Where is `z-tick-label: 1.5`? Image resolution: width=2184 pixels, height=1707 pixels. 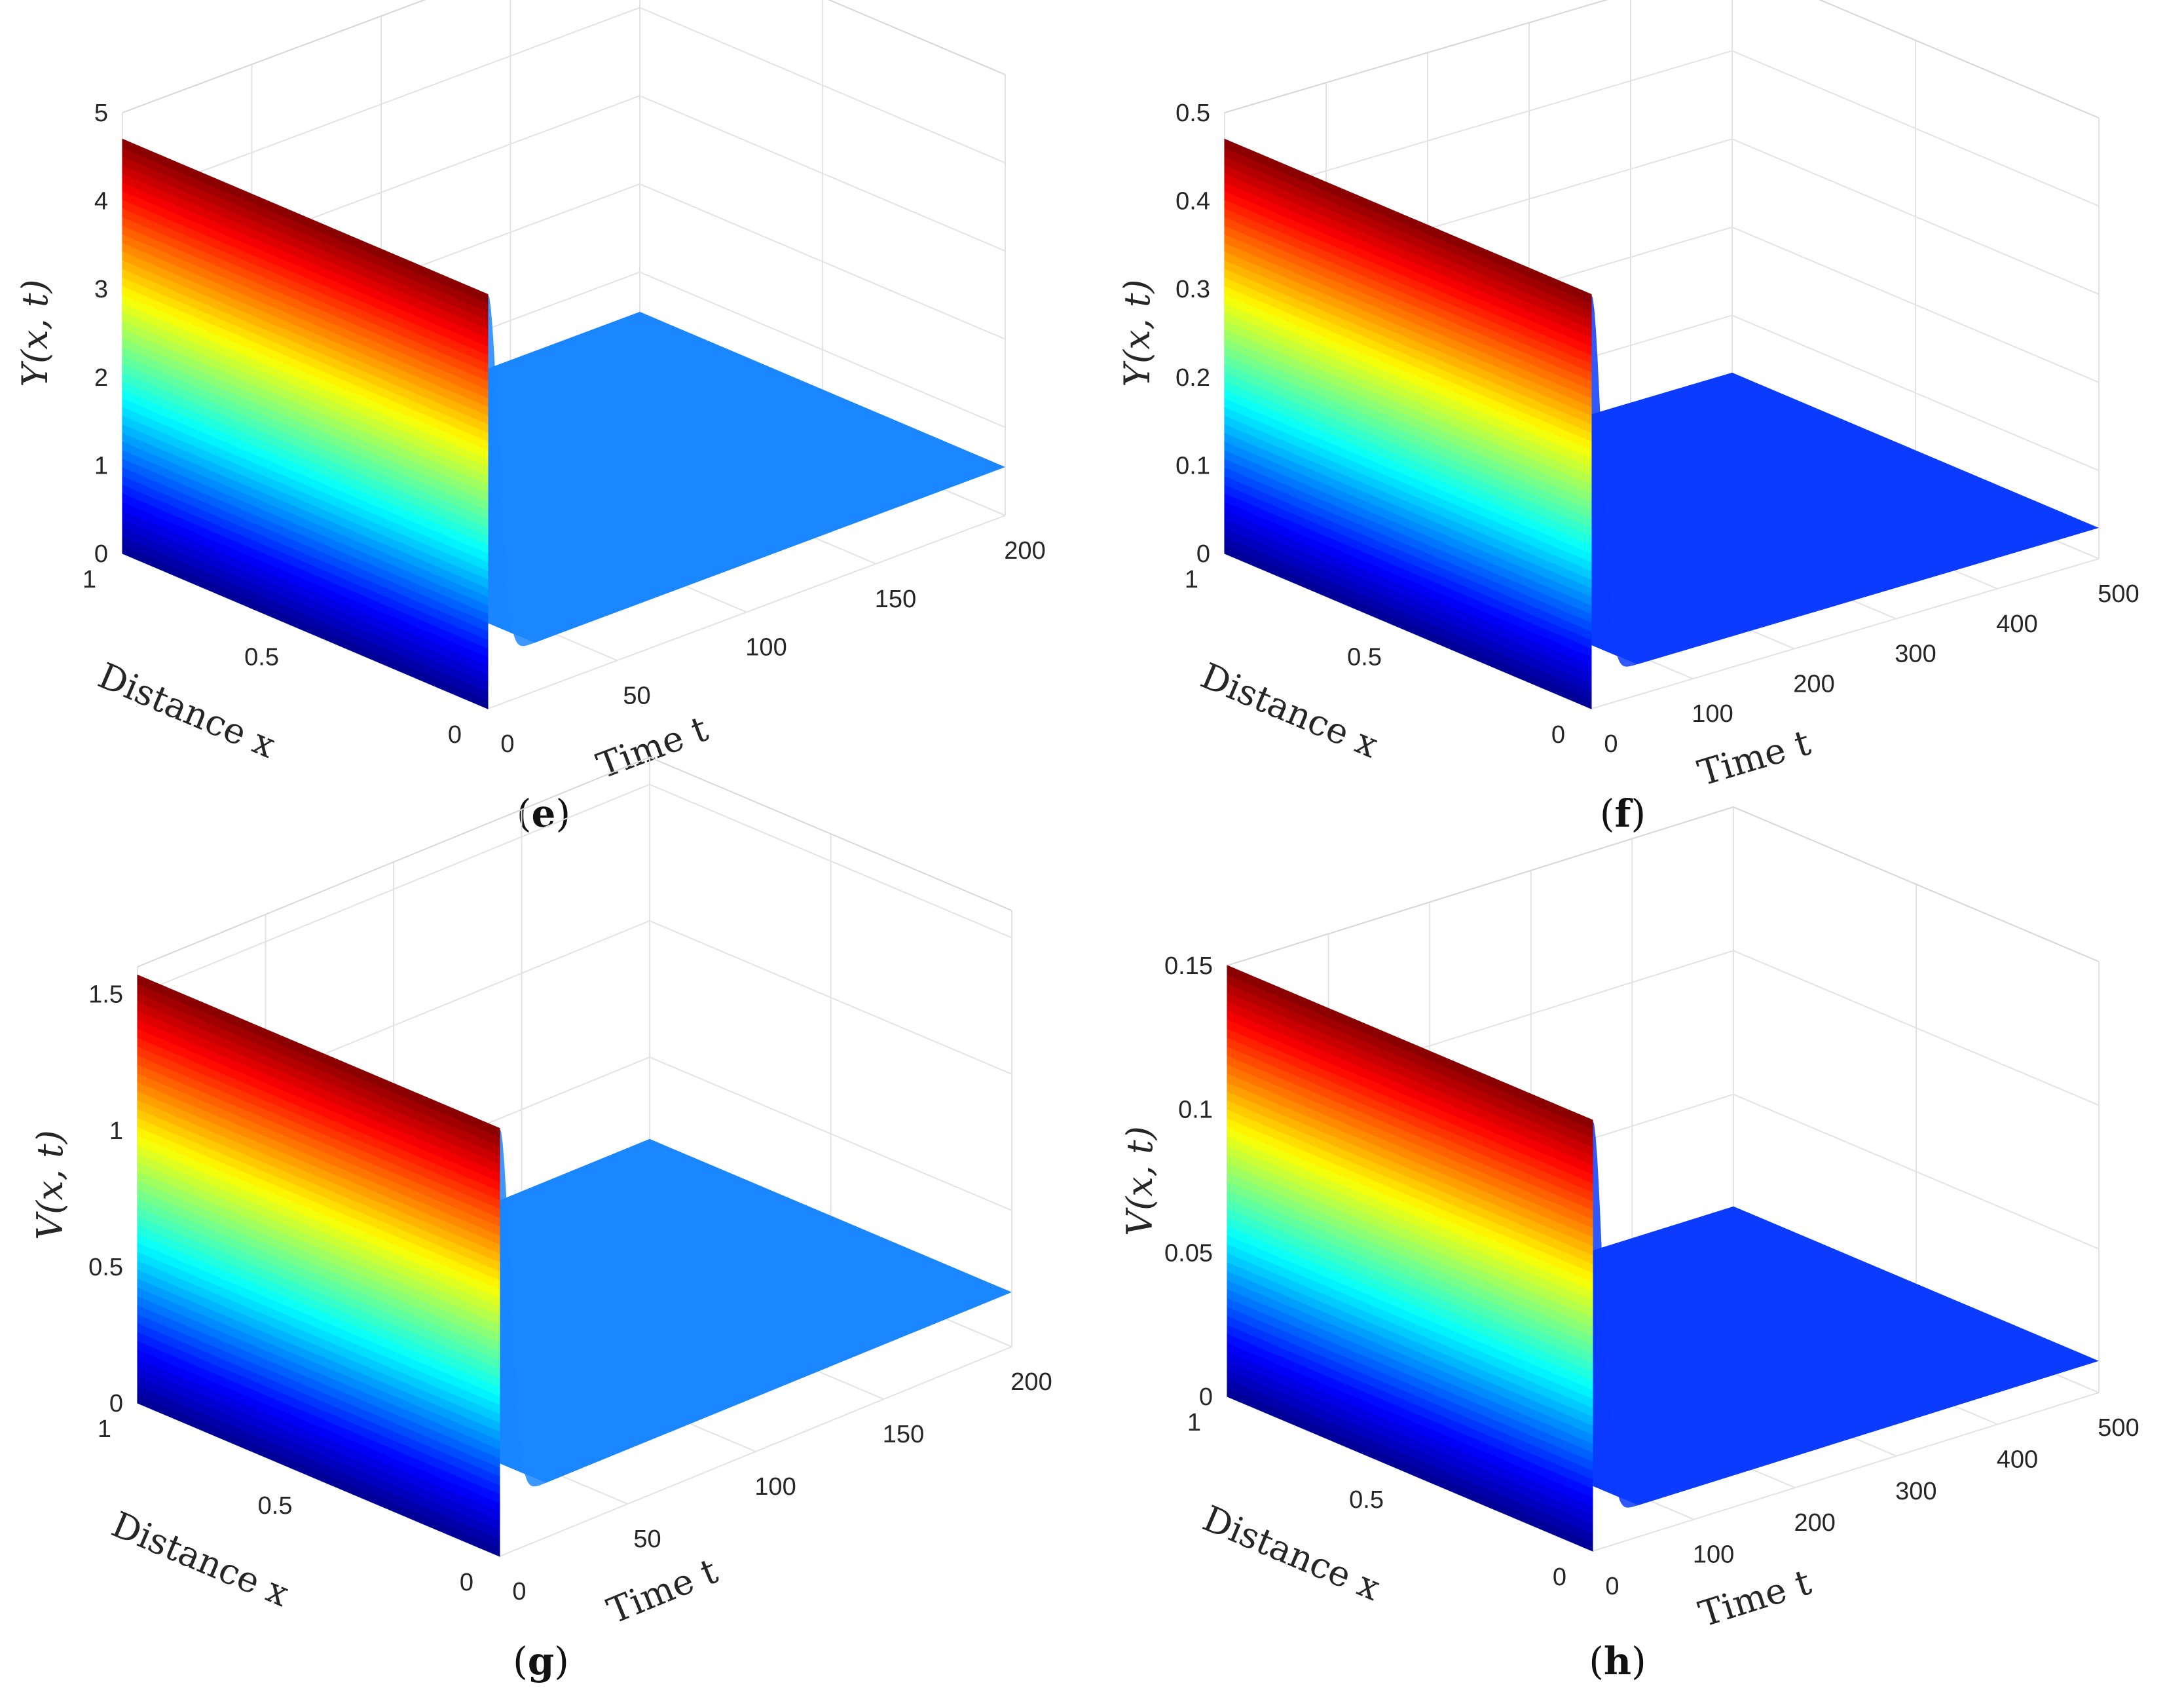
z-tick-label: 1.5 is located at coordinates (105, 995).